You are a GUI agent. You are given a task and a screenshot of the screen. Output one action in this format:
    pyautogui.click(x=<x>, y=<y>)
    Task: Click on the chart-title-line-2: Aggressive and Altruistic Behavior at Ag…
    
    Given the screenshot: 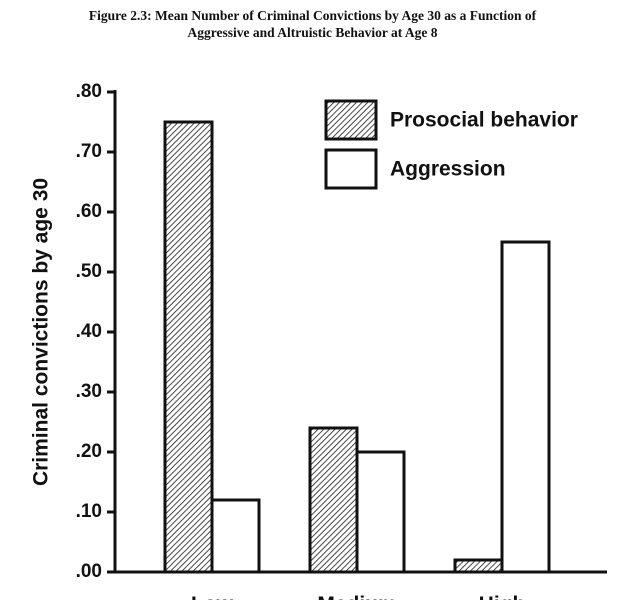 What is the action you would take?
    pyautogui.click(x=312, y=32)
    